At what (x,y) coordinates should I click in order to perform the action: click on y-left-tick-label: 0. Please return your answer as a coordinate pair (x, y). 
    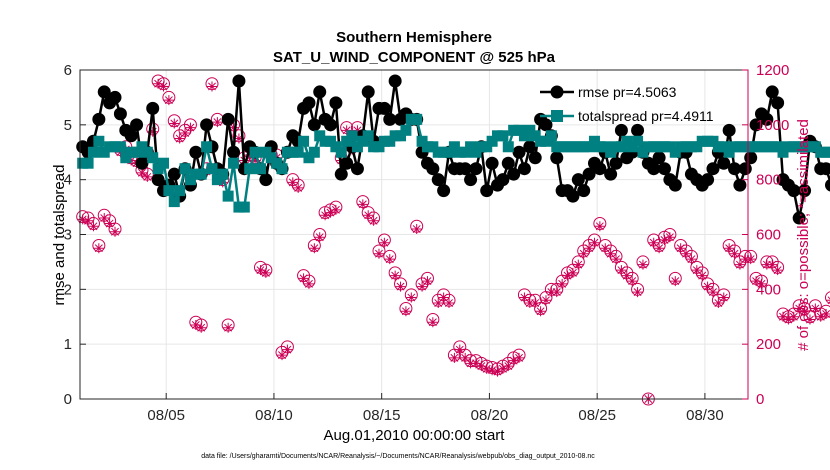
    Looking at the image, I should click on (68, 399).